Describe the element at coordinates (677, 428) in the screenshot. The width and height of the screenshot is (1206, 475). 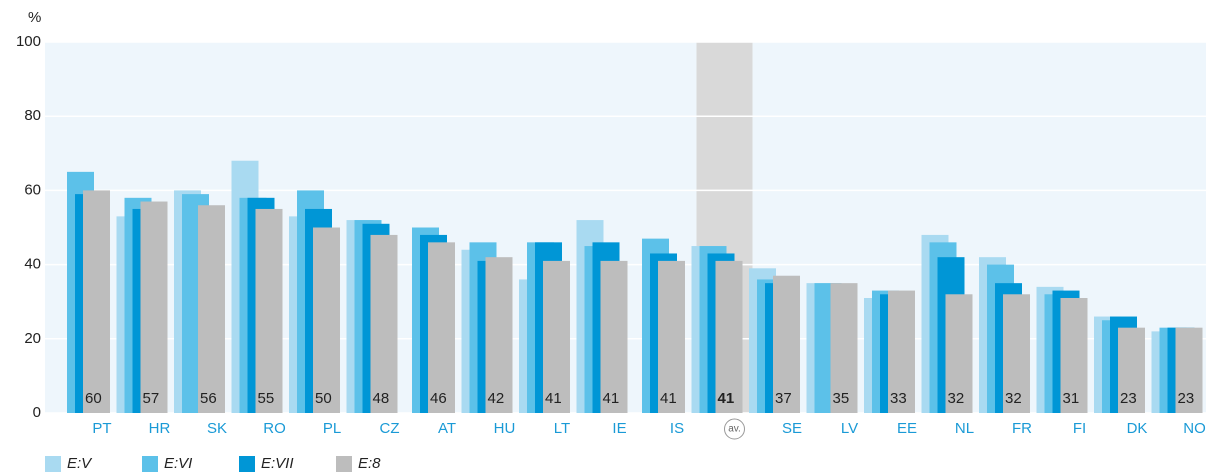
I see `x-tick-label: IS` at that location.